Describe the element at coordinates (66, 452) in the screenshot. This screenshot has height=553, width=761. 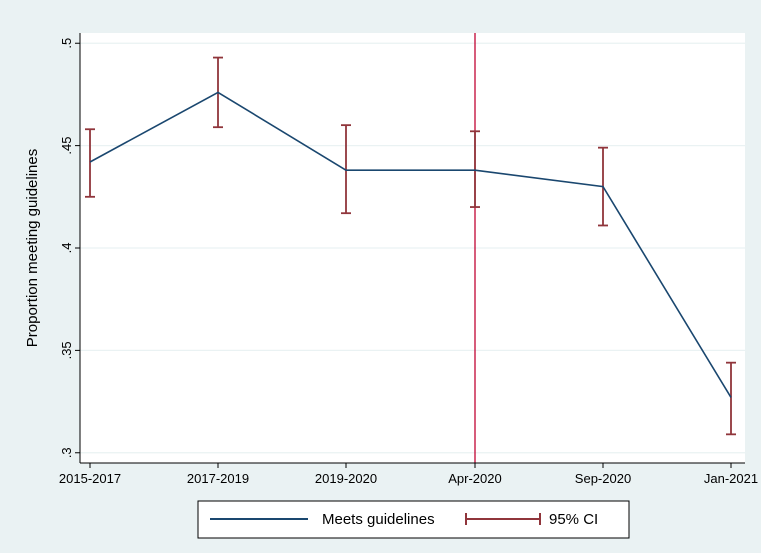
I see `y-tick-label: .3` at that location.